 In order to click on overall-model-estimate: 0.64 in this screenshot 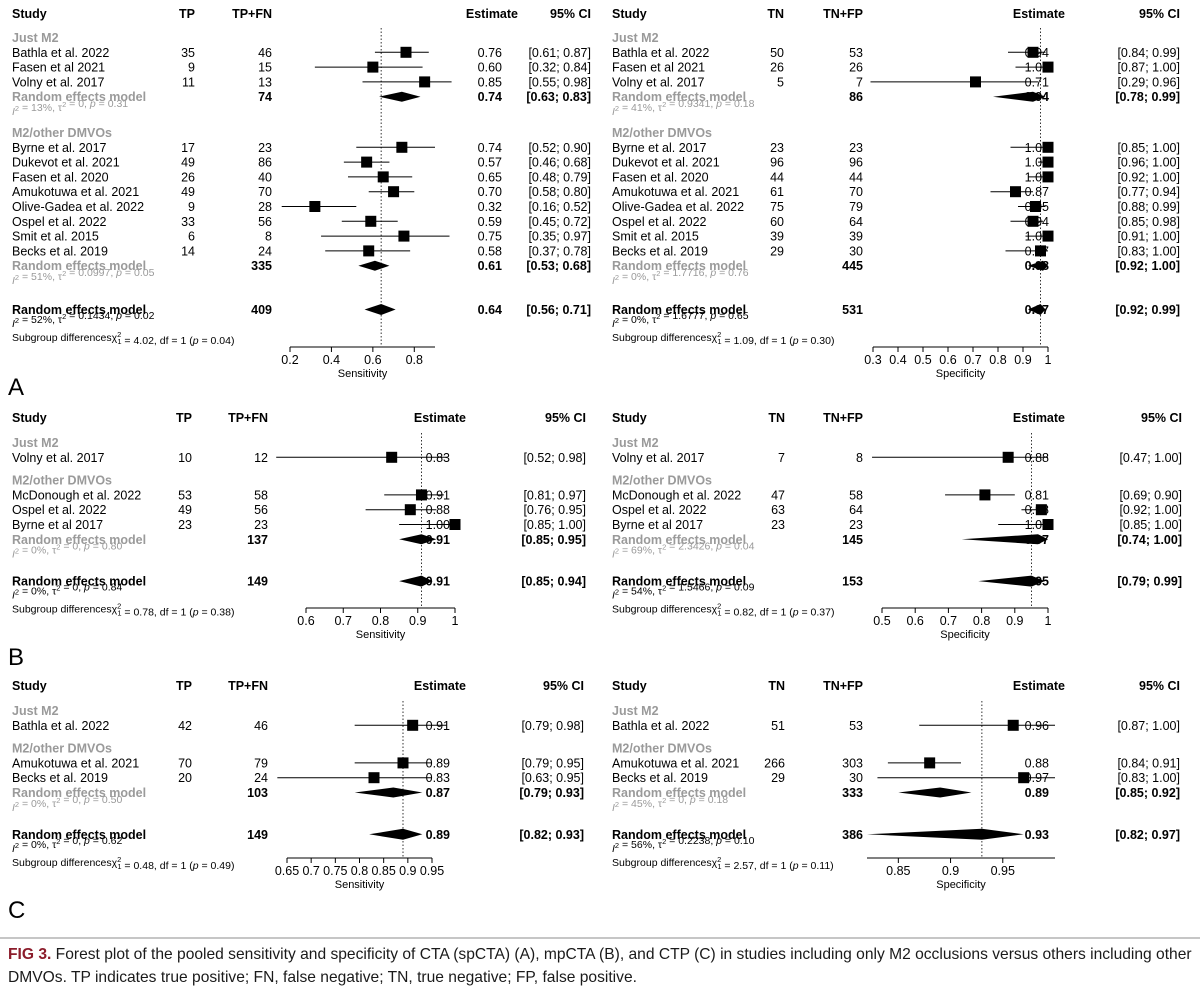, I will do `click(490, 310)`.